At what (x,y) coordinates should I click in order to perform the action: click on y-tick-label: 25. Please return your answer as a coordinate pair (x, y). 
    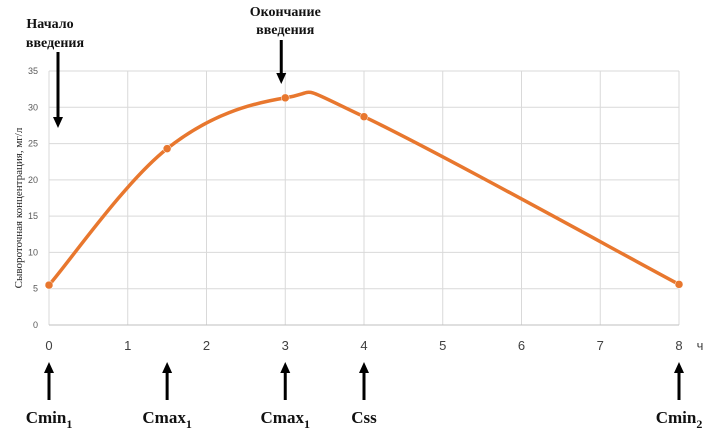
    Looking at the image, I should click on (33, 144).